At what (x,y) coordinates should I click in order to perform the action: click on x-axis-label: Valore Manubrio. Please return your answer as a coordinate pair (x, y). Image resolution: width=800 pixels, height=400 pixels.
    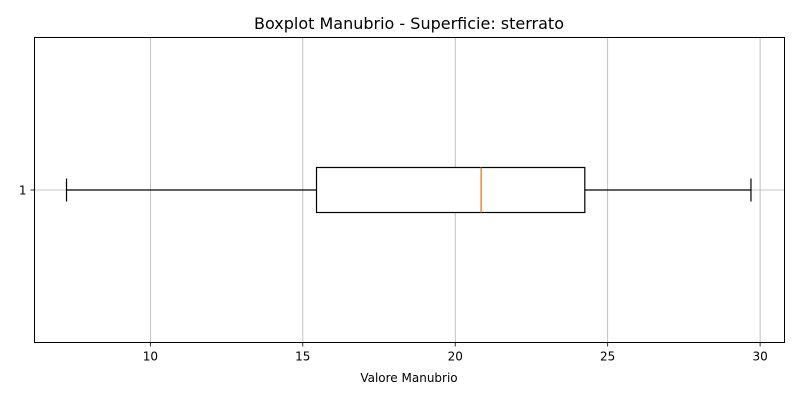
    Looking at the image, I should click on (408, 378).